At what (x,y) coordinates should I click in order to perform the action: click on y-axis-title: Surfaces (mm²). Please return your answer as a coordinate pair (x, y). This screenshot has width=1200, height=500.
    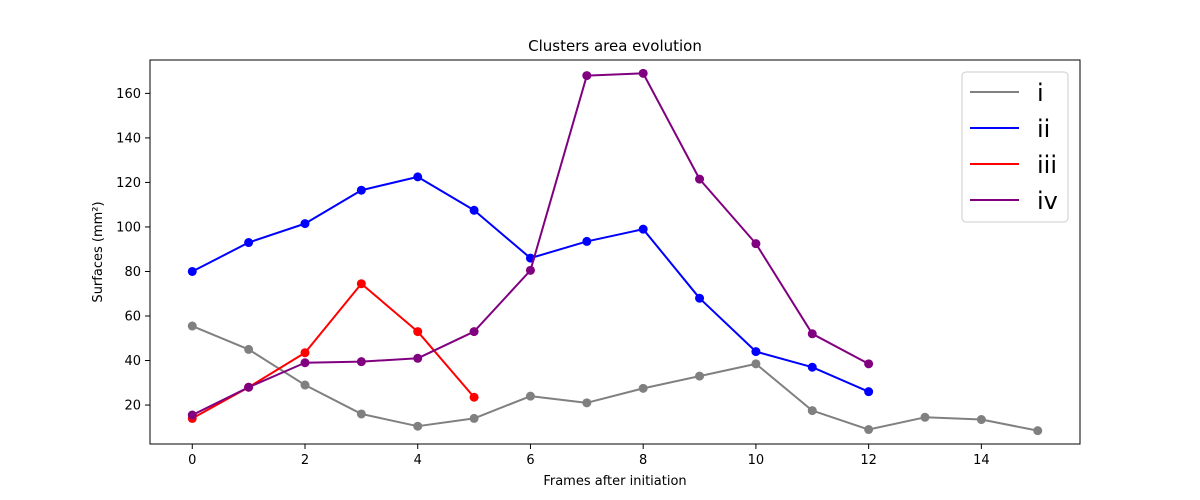
    Looking at the image, I should click on (98, 251).